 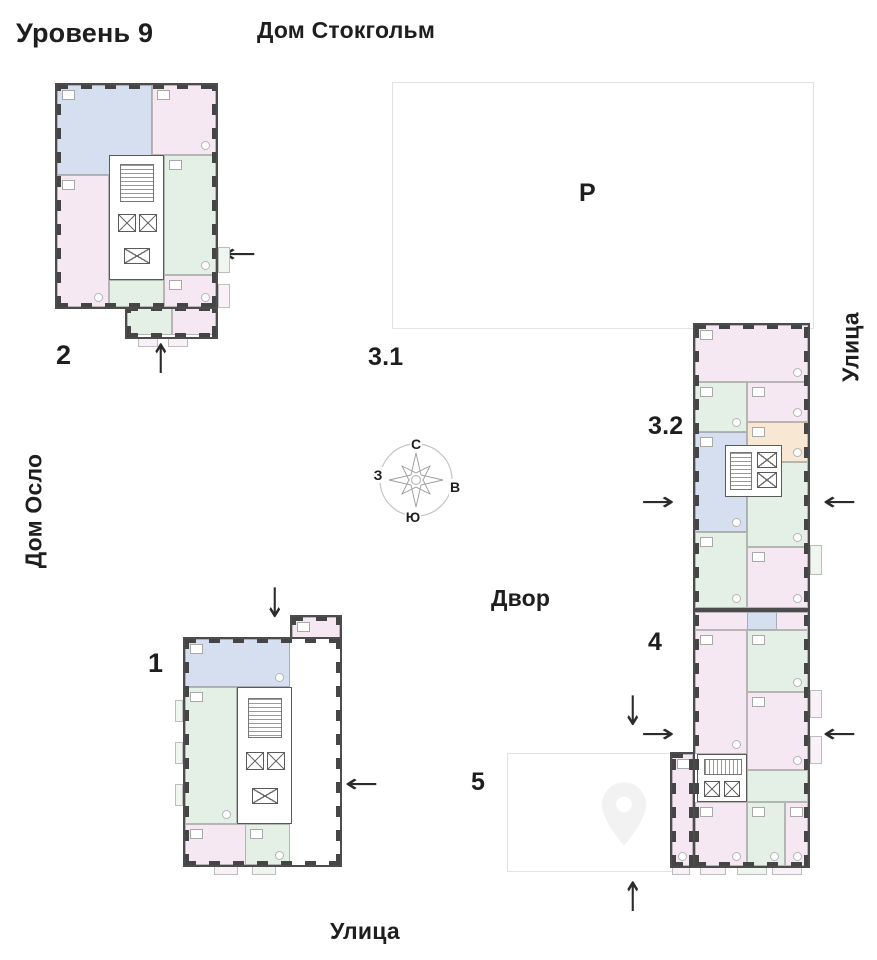 What do you see at coordinates (171, 322) in the screenshot?
I see `building-2-plan-extension` at bounding box center [171, 322].